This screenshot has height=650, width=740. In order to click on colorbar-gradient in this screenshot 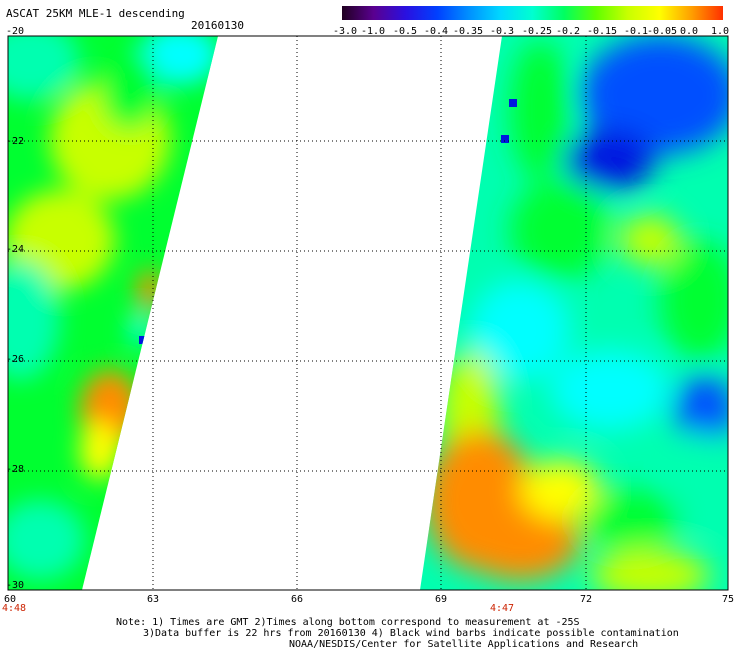, I will do `click(532, 13)`.